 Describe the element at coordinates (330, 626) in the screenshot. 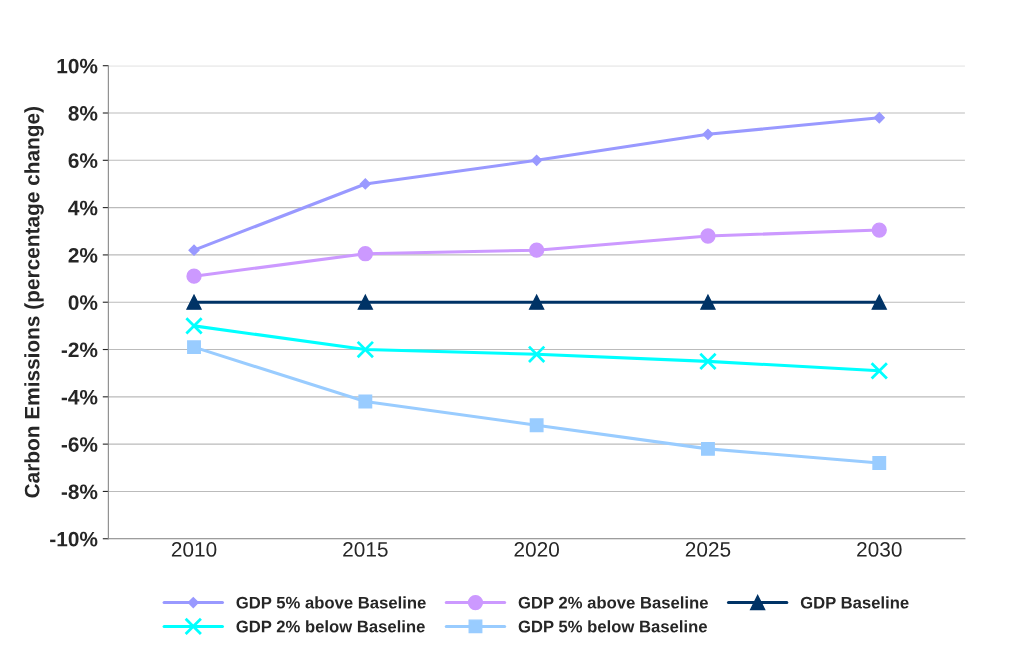

I see `legend-label: GDP 2% below Baseline` at that location.